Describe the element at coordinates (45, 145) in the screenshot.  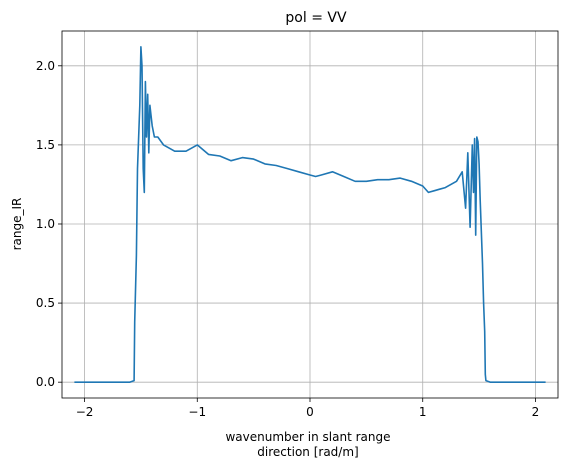
I see `y-tick-label: 1.5` at that location.